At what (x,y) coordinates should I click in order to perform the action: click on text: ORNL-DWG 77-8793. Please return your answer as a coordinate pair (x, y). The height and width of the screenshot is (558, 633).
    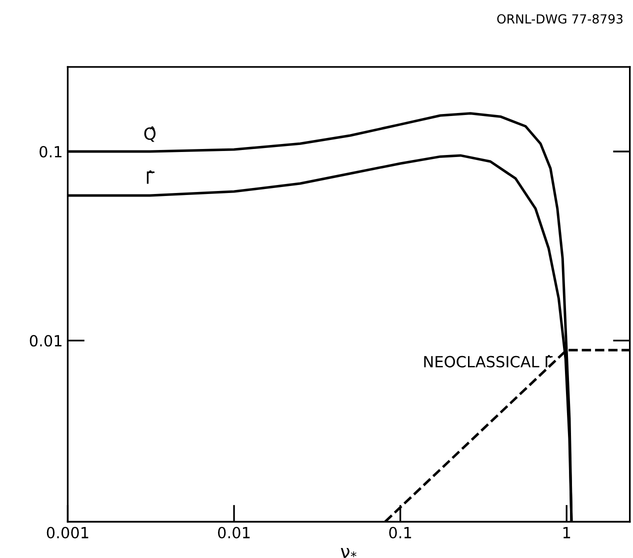
    Looking at the image, I should click on (559, 19).